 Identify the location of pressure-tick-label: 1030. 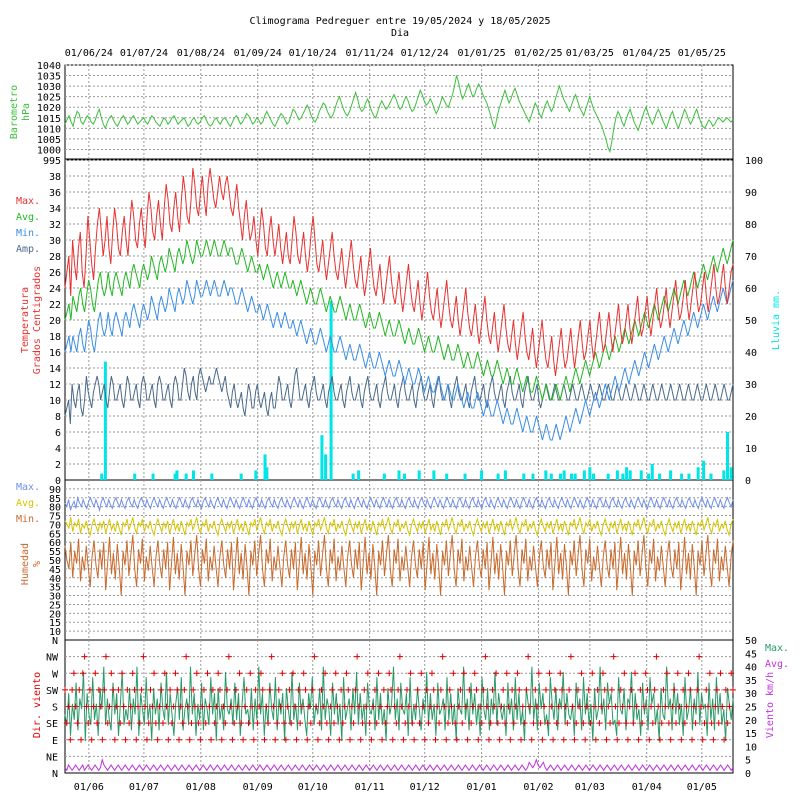
(49, 87).